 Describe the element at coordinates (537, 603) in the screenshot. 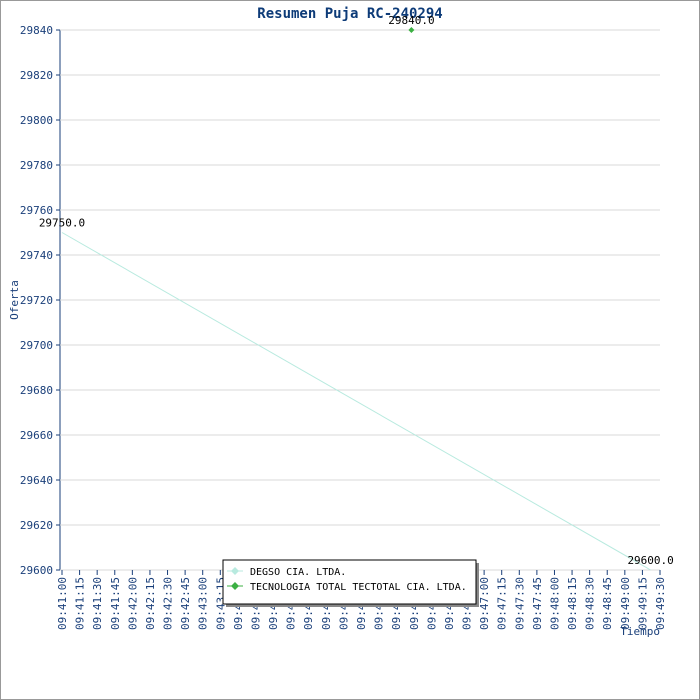

I see `x-tick-label: 09:47:45` at that location.